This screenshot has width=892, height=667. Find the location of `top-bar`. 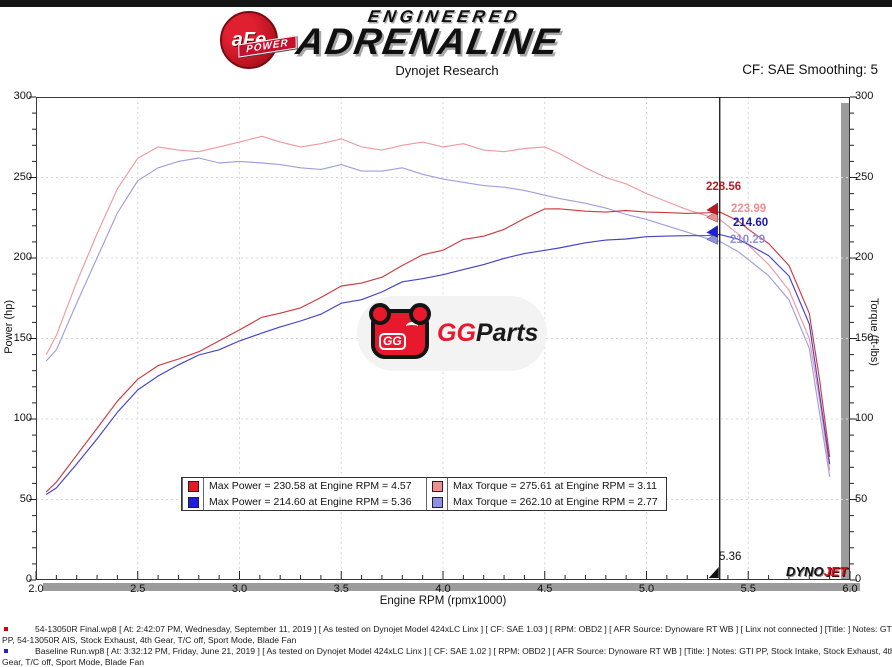

top-bar is located at coordinates (446, 3).